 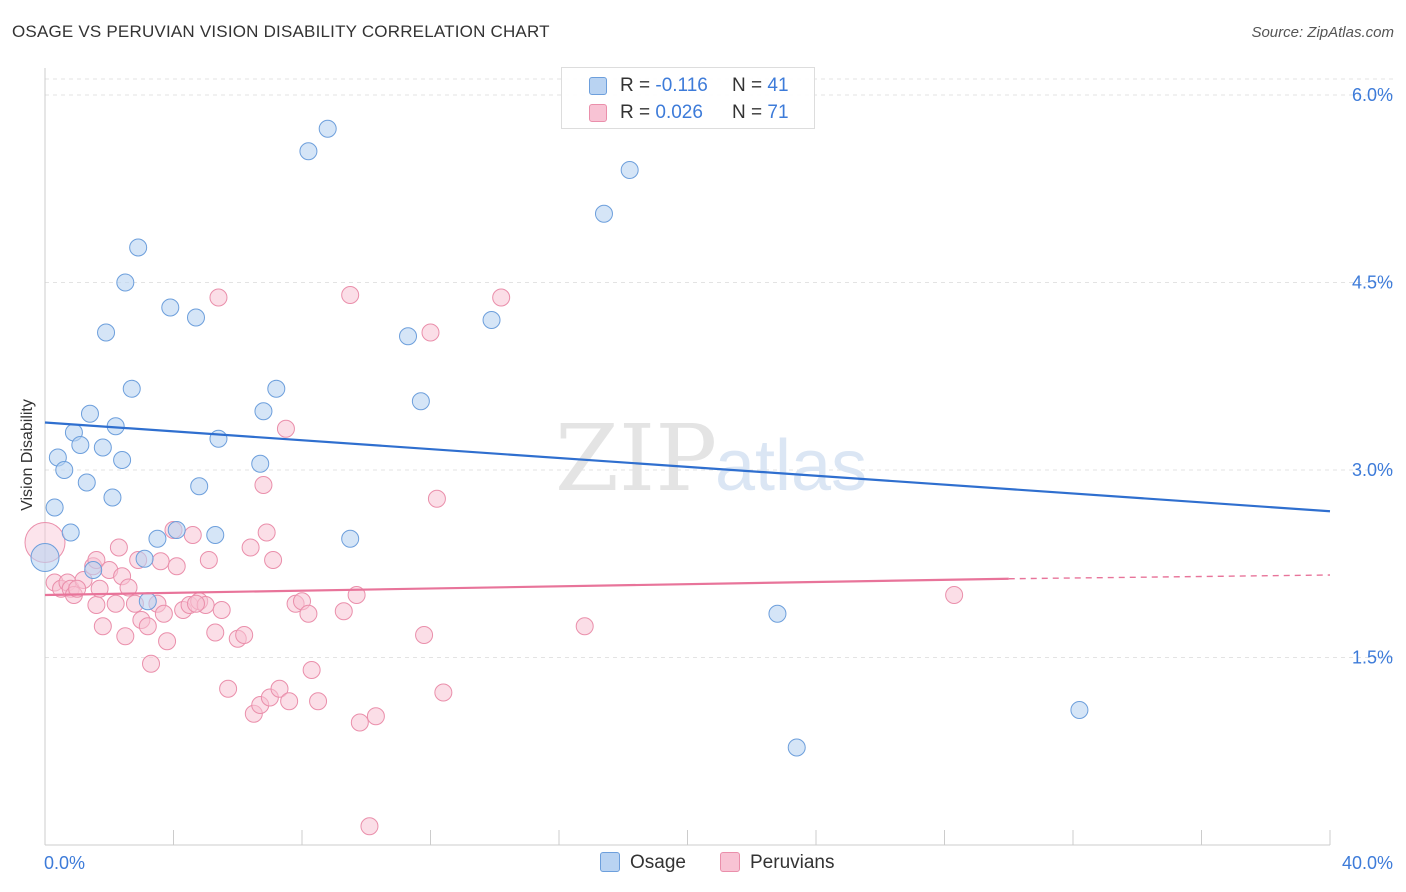 I want to click on osage-r-label: R =, so click(x=638, y=85).